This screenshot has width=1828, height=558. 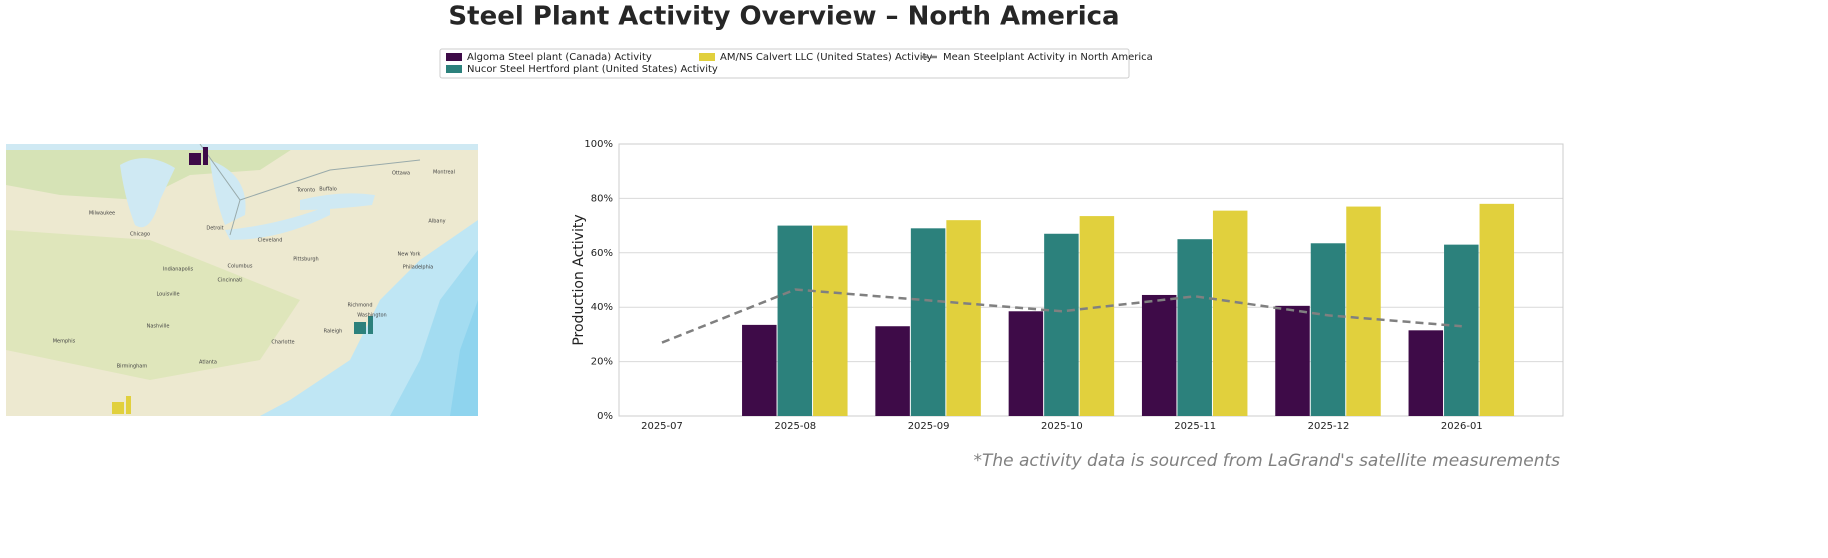 What do you see at coordinates (929, 426) in the screenshot?
I see `x-tick-label: 2025-09` at bounding box center [929, 426].